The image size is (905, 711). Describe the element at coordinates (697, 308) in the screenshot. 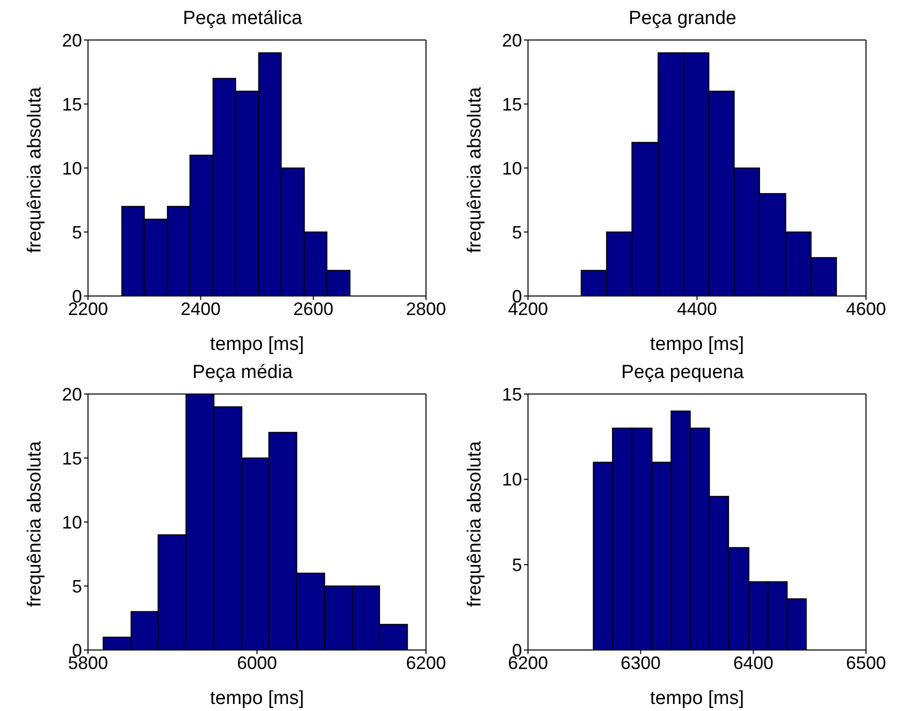

I see `x-tick-label: 4400` at that location.